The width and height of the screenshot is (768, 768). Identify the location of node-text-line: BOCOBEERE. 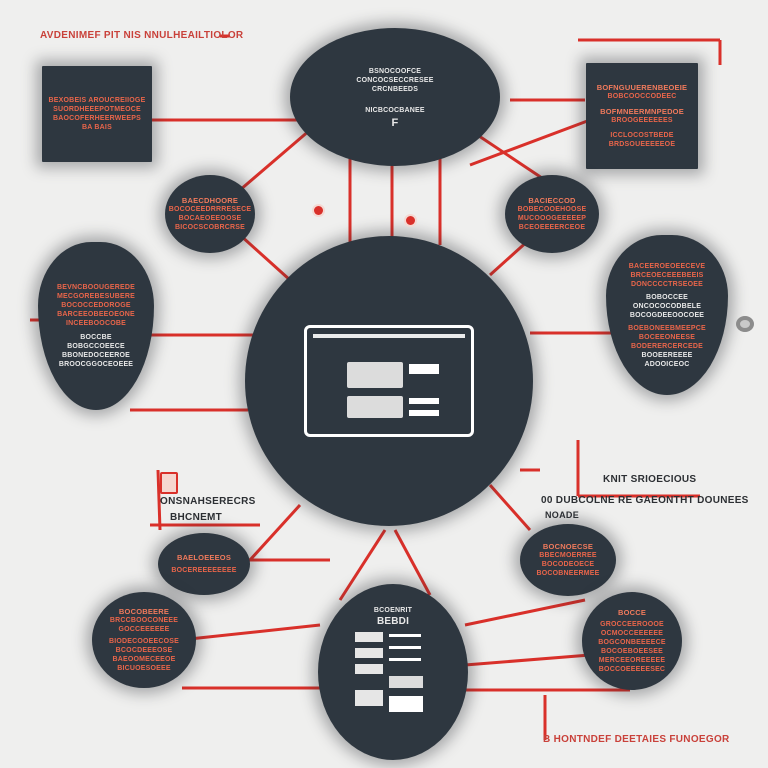
(144, 611).